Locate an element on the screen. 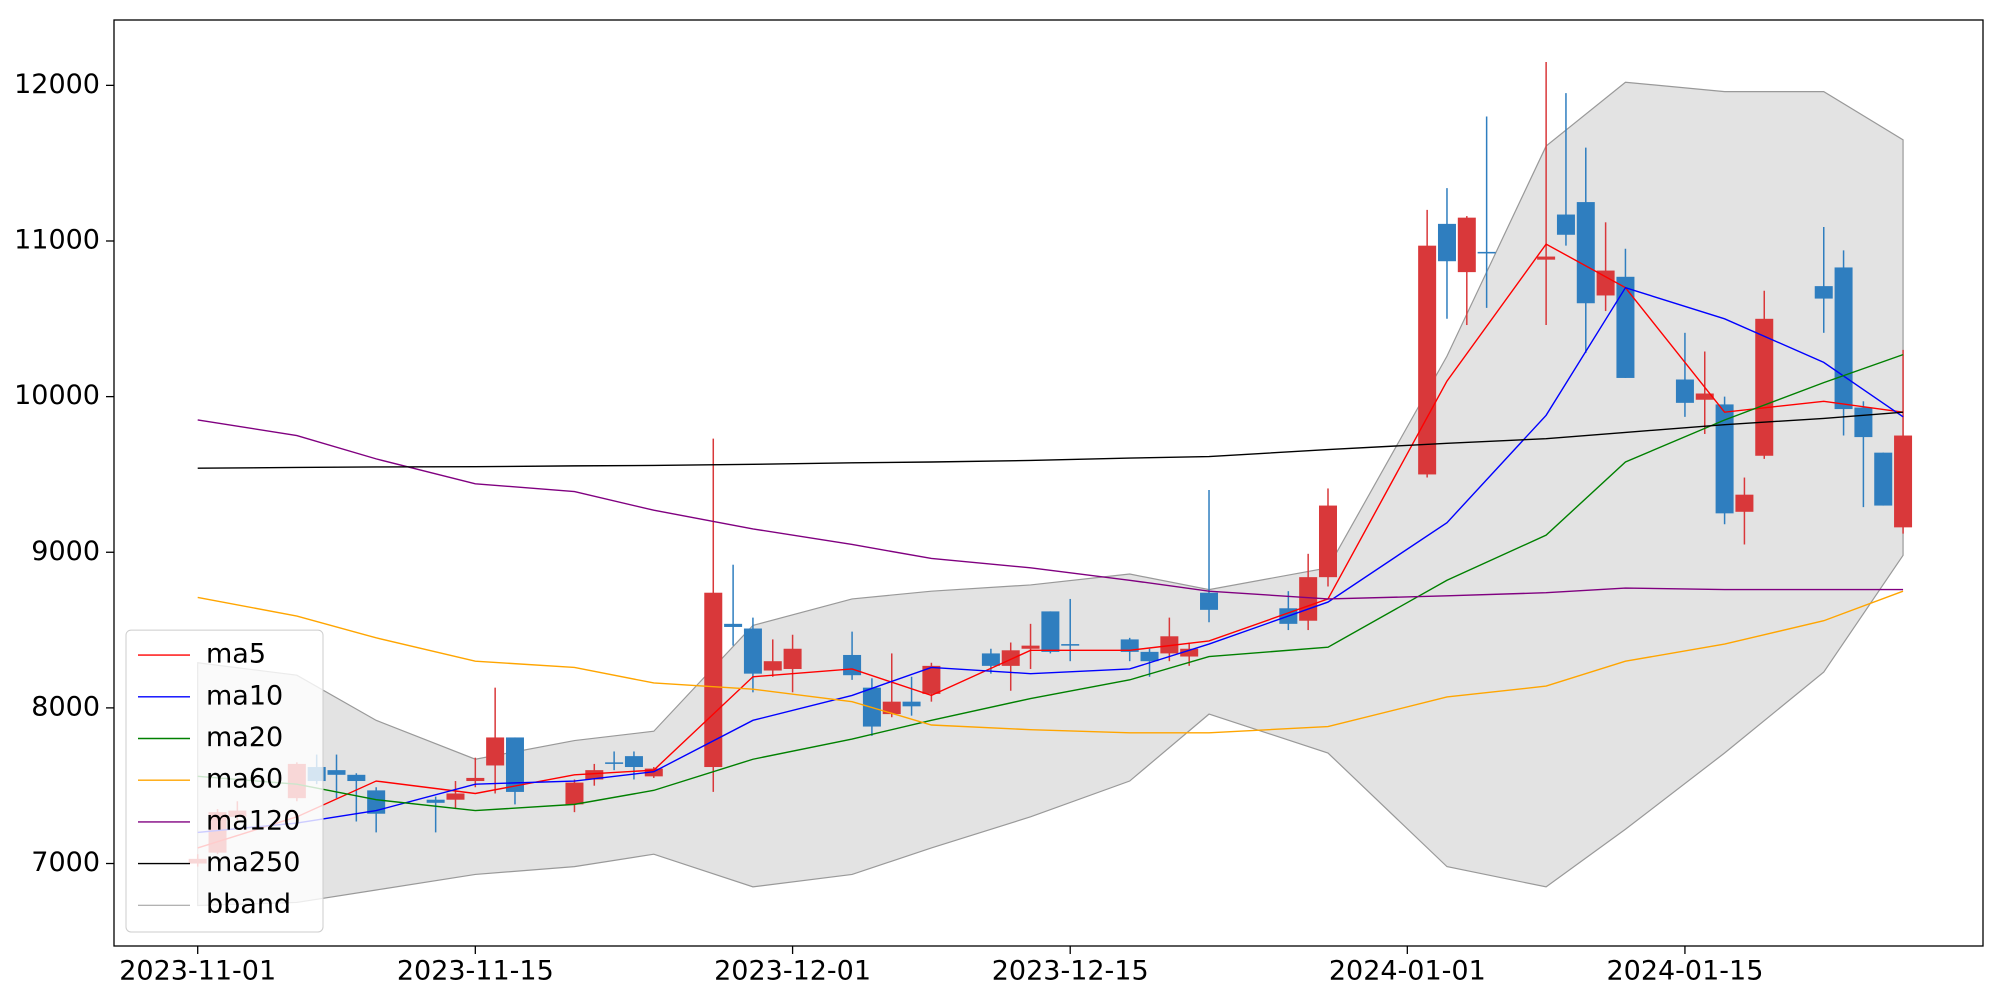 This screenshot has width=2000, height=1004. y-tick-label: 9000 is located at coordinates (65, 551).